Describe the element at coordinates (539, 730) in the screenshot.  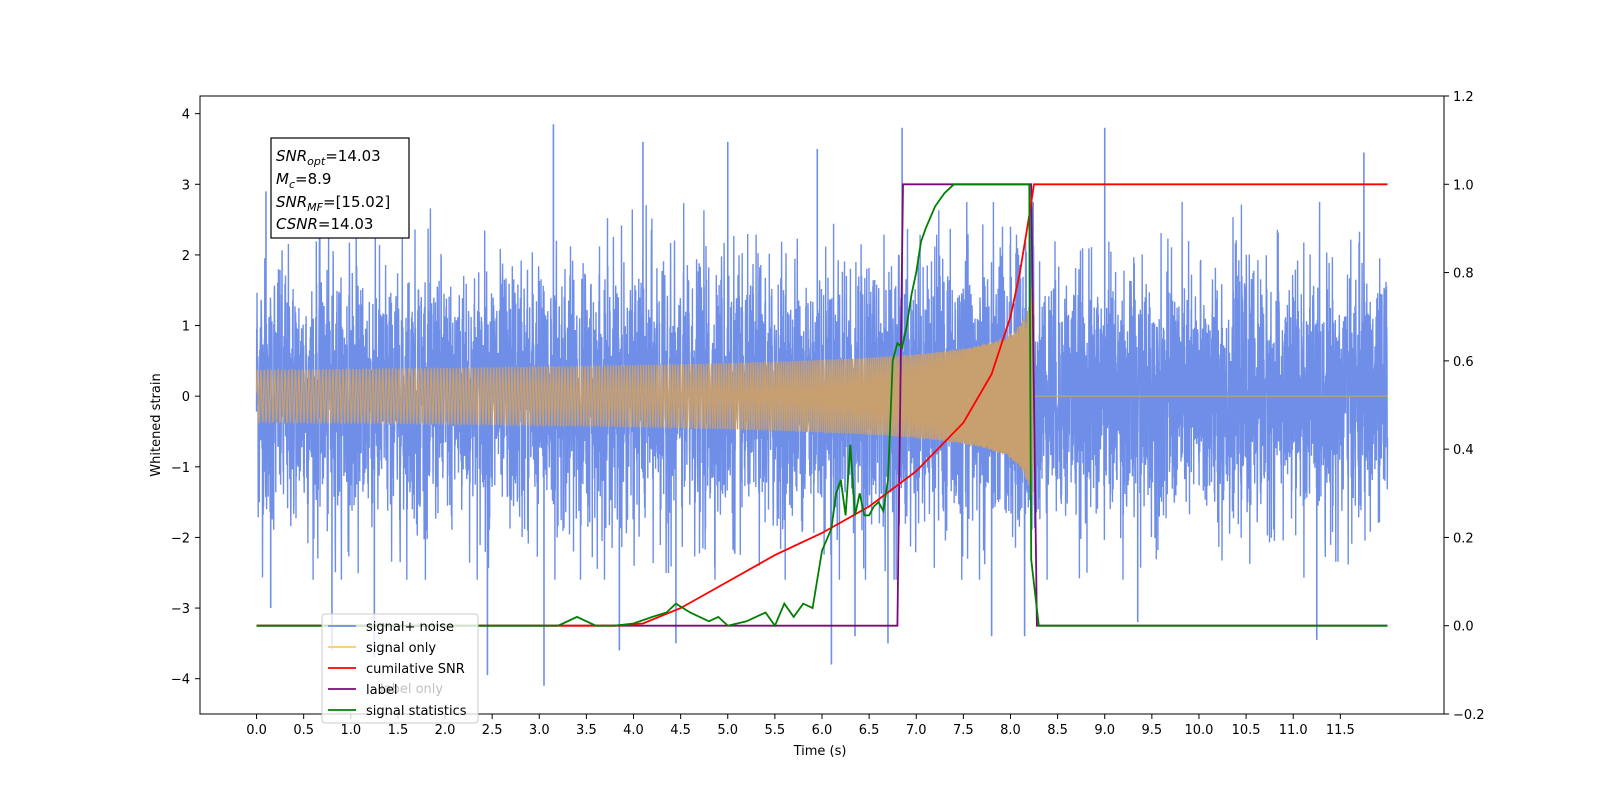
I see `x-tick-label: 3.0` at that location.